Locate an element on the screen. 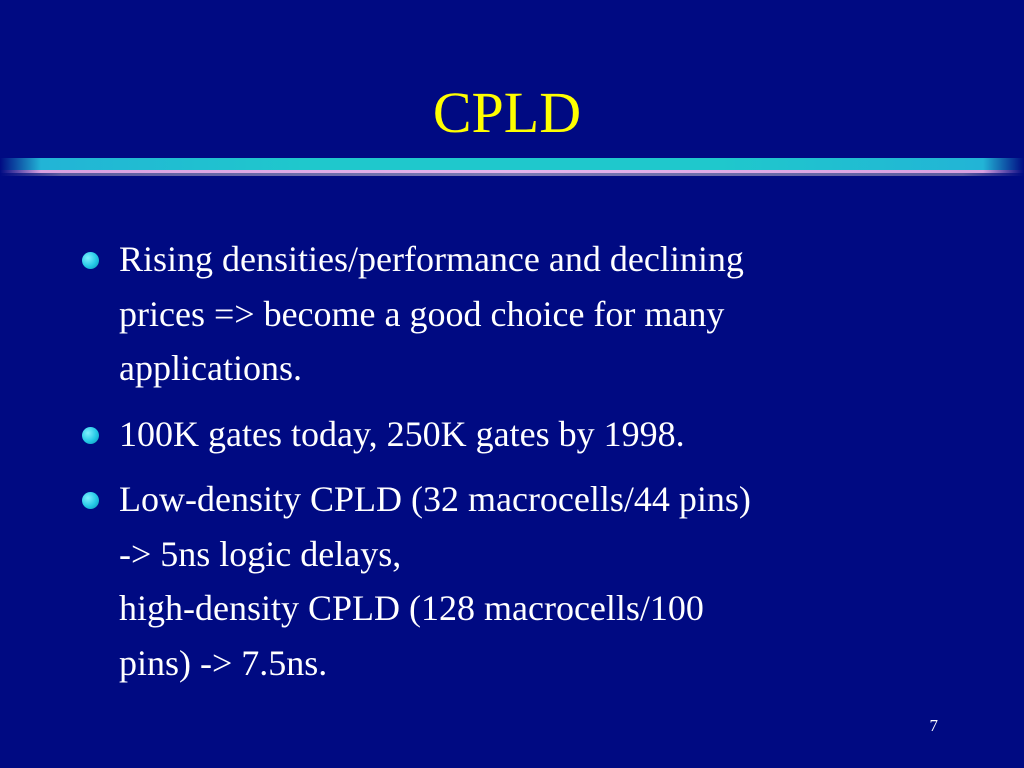  bullet-item-gates: 100K gates today, 250K gates by 1998. is located at coordinates (512, 434).